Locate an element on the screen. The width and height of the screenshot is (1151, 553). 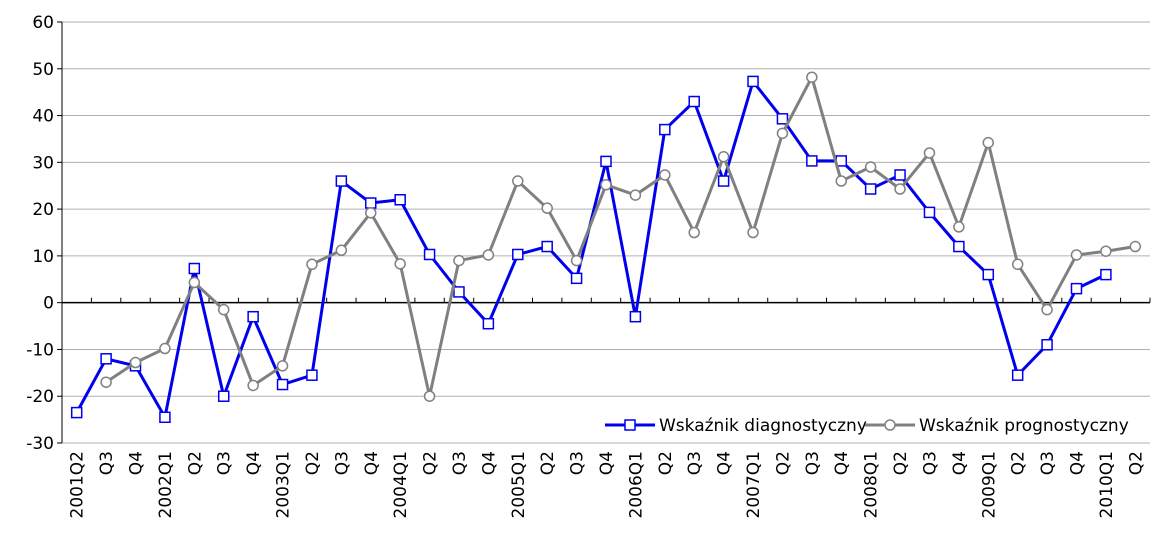
y-tick-label: -30 is located at coordinates (40, 444).